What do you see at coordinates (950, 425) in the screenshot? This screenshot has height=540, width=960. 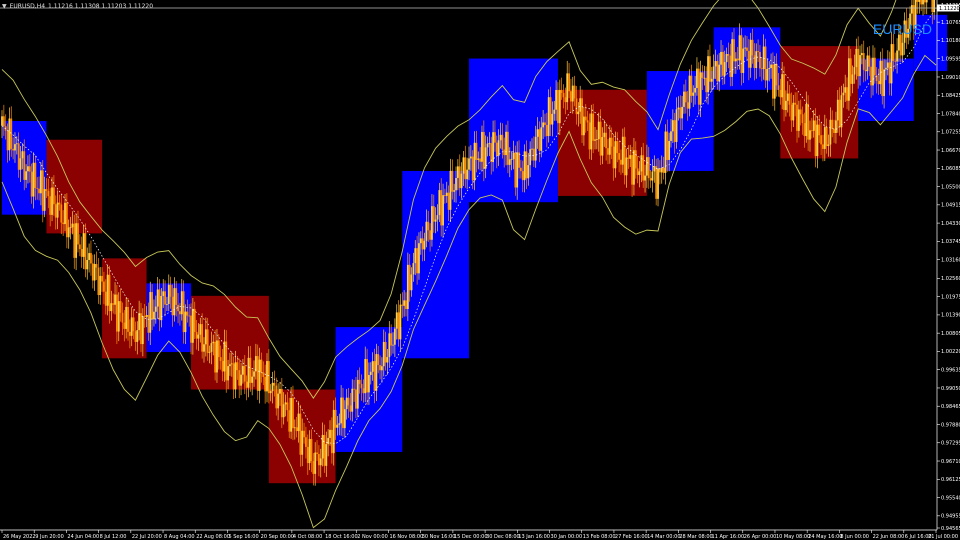 I see `price-tick-label: 0.97880` at bounding box center [950, 425].